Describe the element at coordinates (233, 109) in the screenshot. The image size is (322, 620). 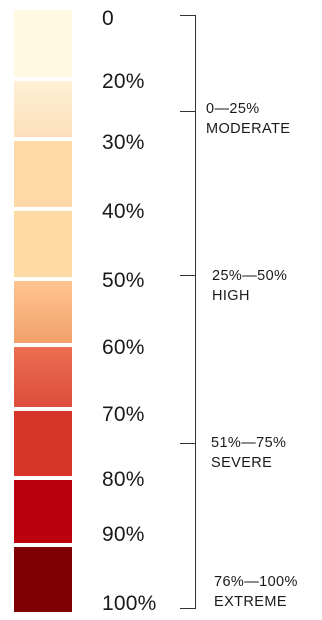
I see `category-moderate-range: 0—25%` at that location.